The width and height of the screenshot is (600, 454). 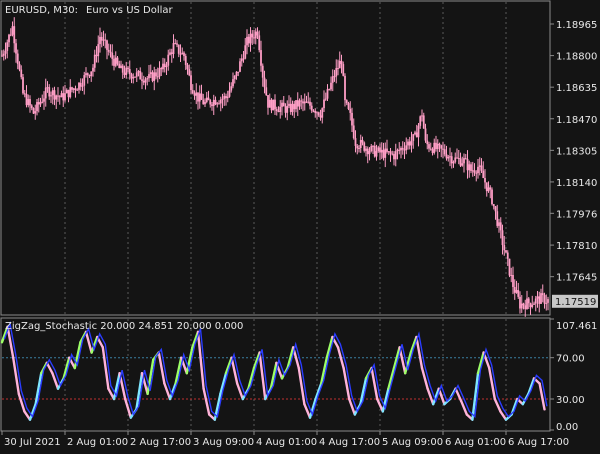 I want to click on price-tick-label: 1.18635, so click(x=576, y=88).